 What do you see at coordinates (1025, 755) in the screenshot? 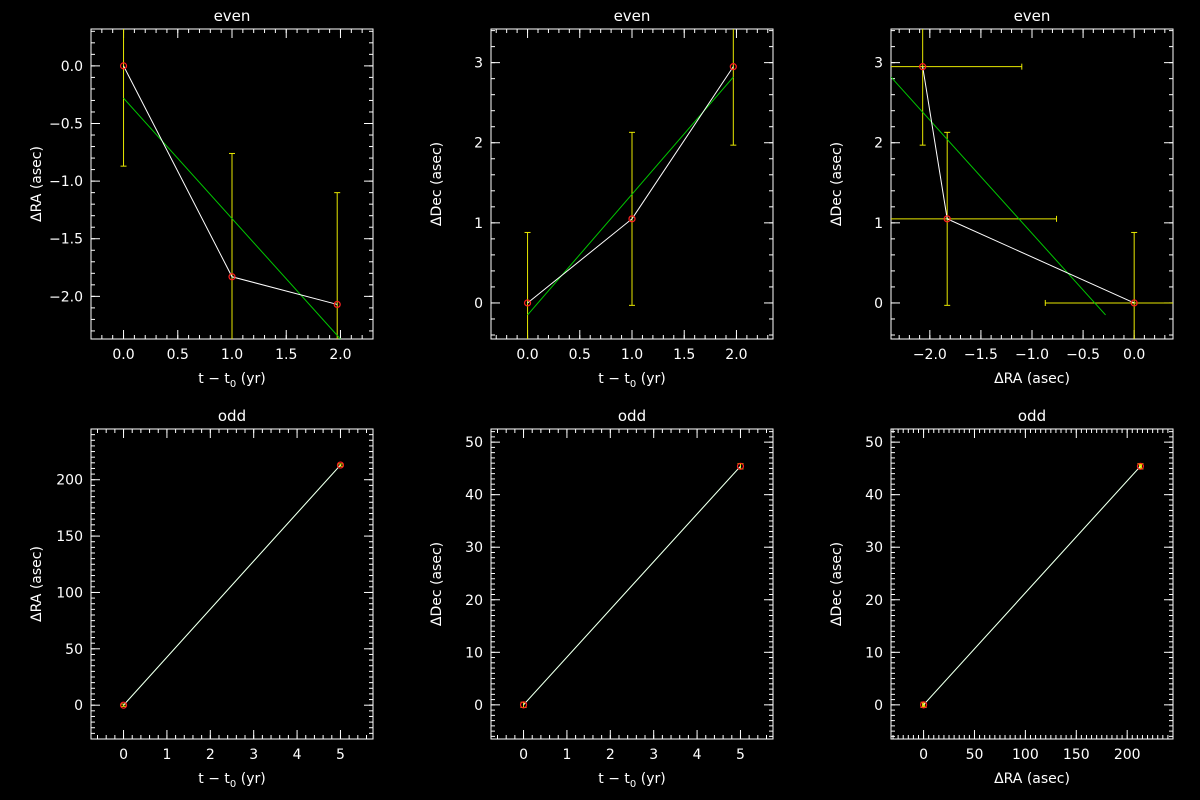
I see `x-tick-label: 100` at bounding box center [1025, 755].